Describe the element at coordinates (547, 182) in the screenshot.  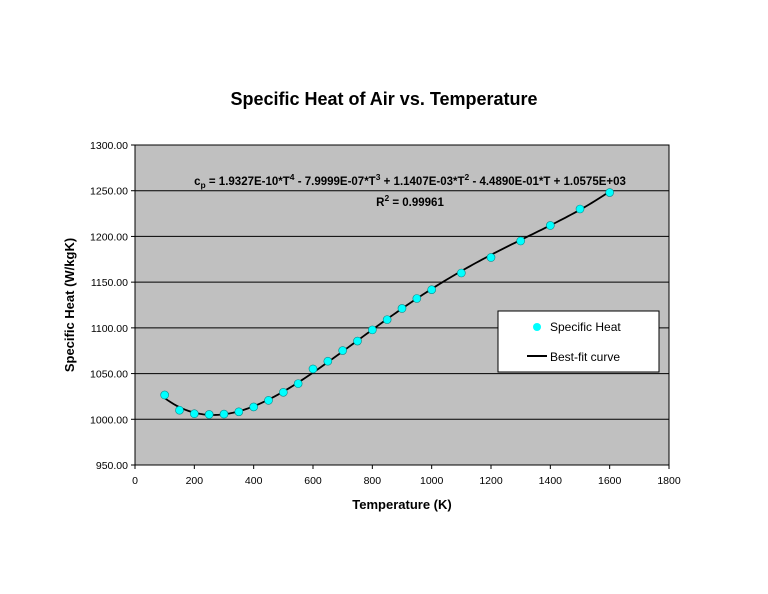
I see `equation-part-4: - 4.4890E-01*T + 1.0575E+03` at that location.